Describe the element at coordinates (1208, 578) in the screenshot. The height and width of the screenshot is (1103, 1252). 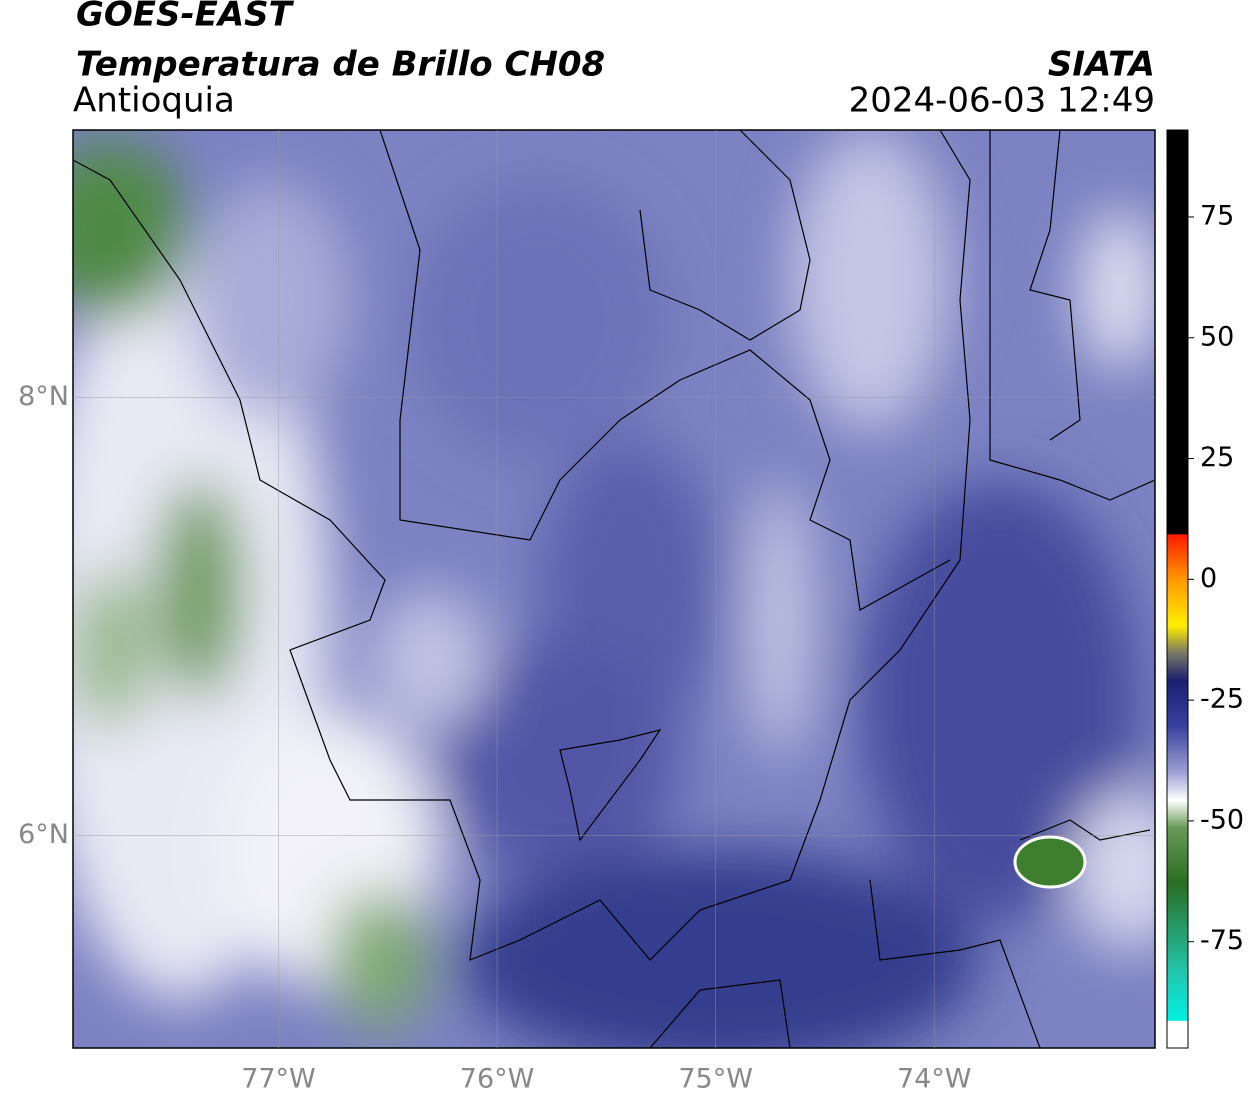
I see `colorbar-tick-label: 0` at that location.